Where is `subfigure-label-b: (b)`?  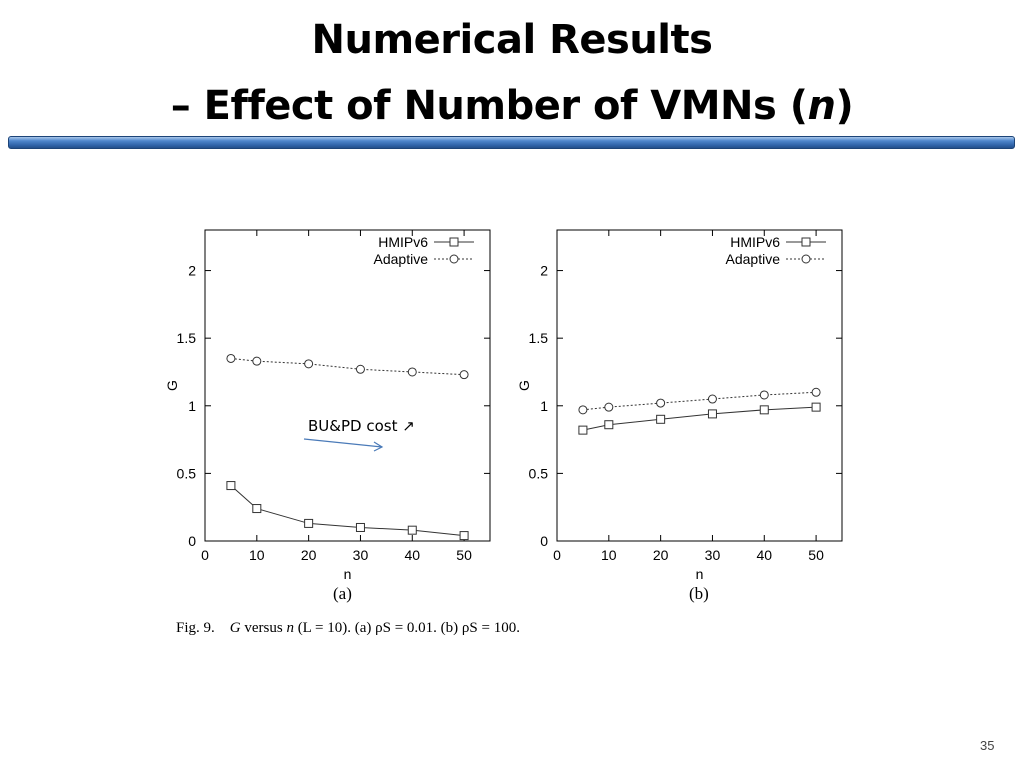 subfigure-label-b: (b) is located at coordinates (699, 593).